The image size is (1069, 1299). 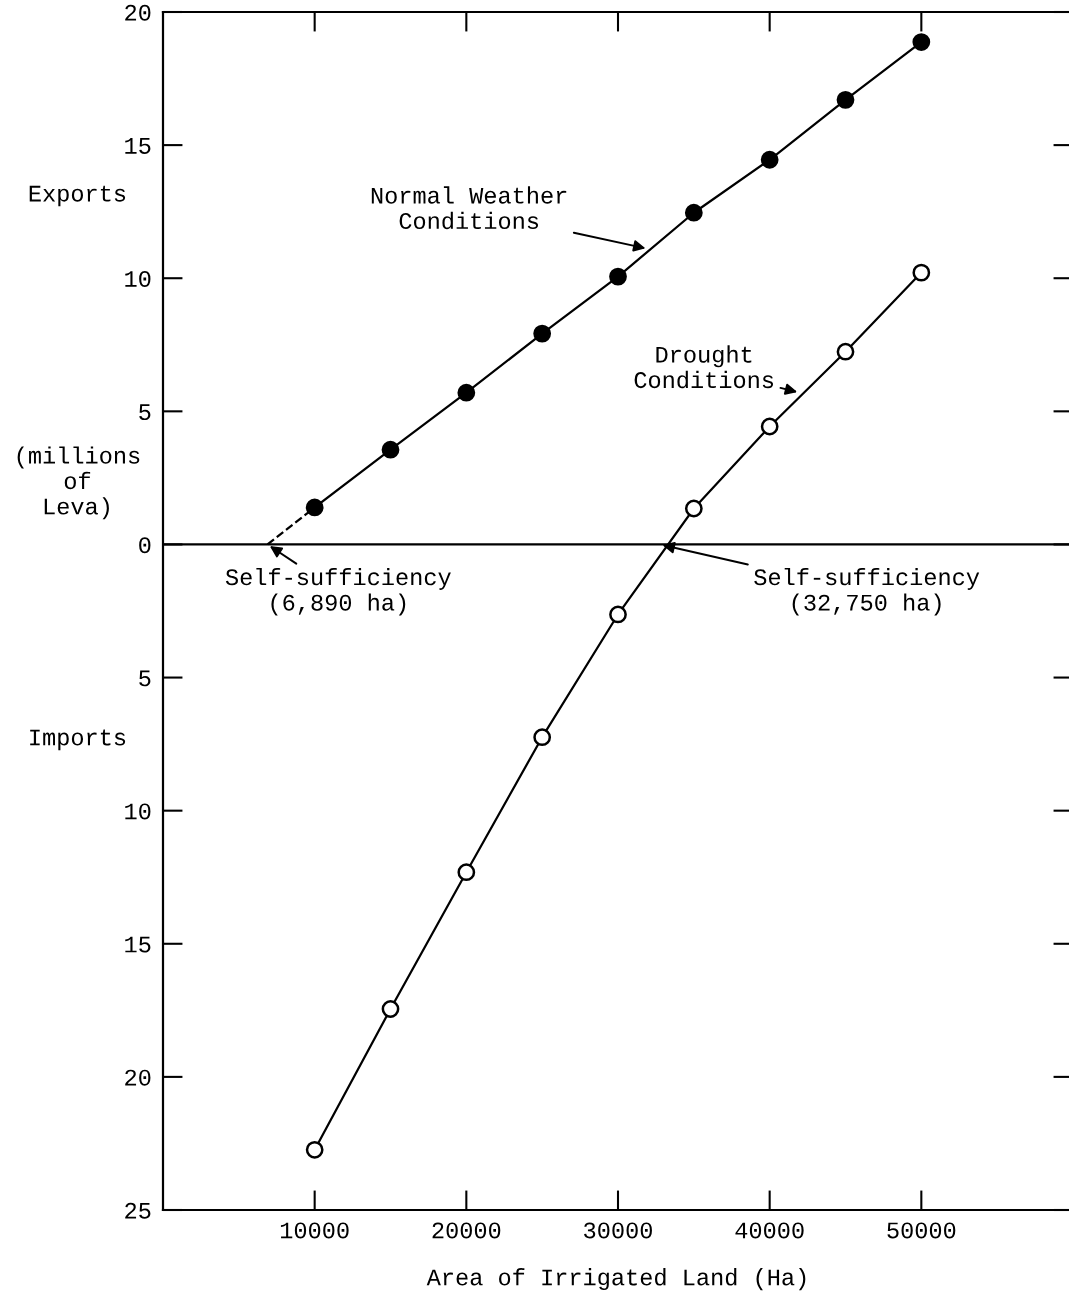 I want to click on annotation: Self-sufficiency (32,750 ha), so click(x=867, y=591).